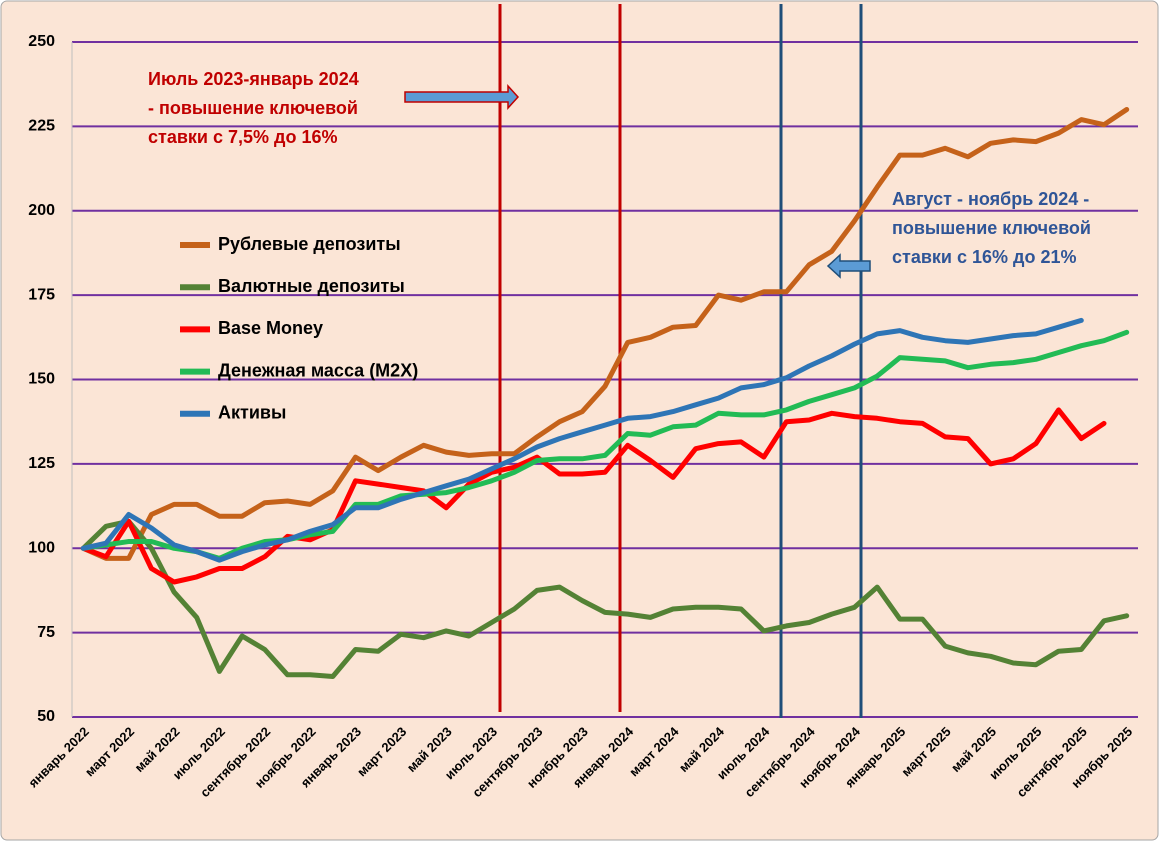 Image resolution: width=1159 pixels, height=841 pixels. Describe the element at coordinates (990, 199) in the screenshot. I see `annotation: Август - ноябрь 2024 -` at that location.